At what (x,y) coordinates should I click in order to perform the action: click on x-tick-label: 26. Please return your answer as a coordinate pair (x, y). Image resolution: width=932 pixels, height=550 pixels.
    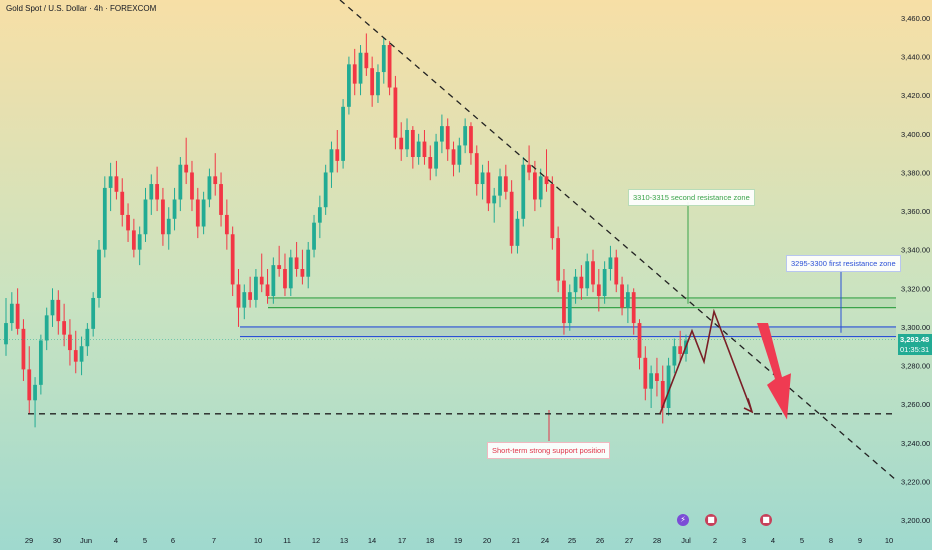
    Looking at the image, I should click on (600, 540).